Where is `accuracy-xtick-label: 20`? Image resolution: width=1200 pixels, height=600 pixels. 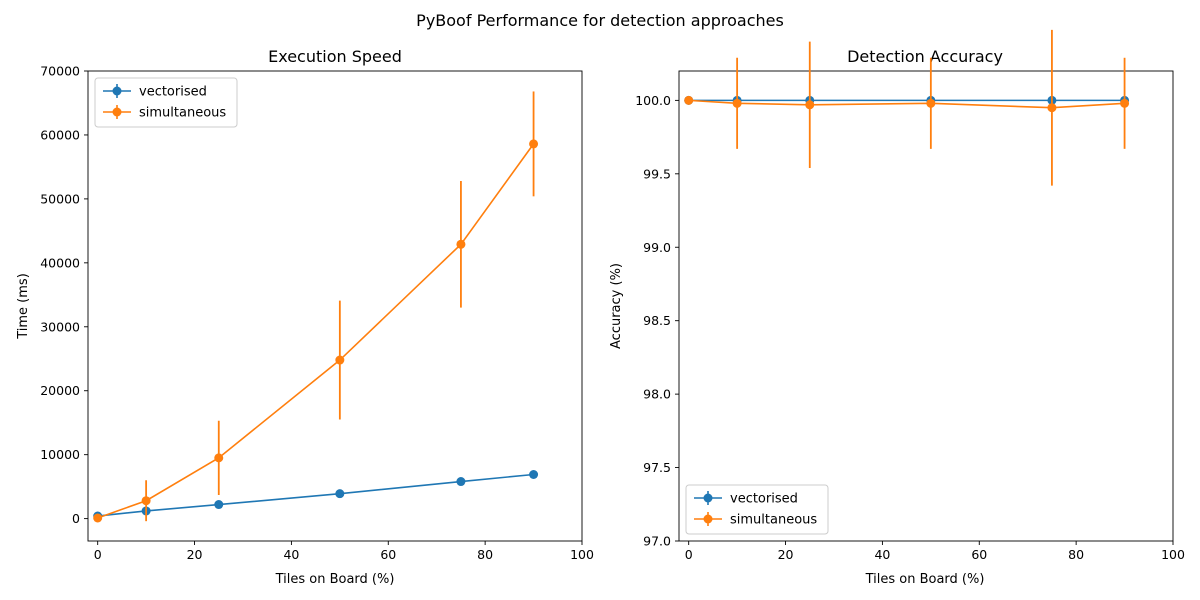 accuracy-xtick-label: 20 is located at coordinates (786, 554).